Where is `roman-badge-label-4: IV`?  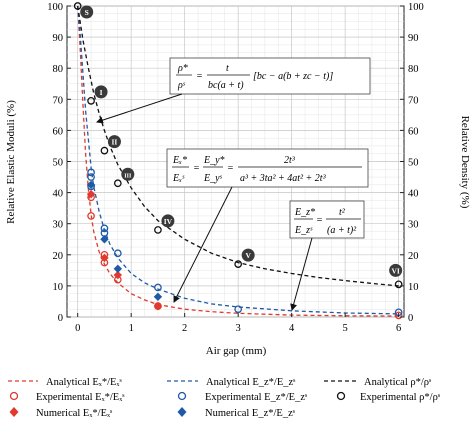 roman-badge-label-4: IV is located at coordinates (168, 221).